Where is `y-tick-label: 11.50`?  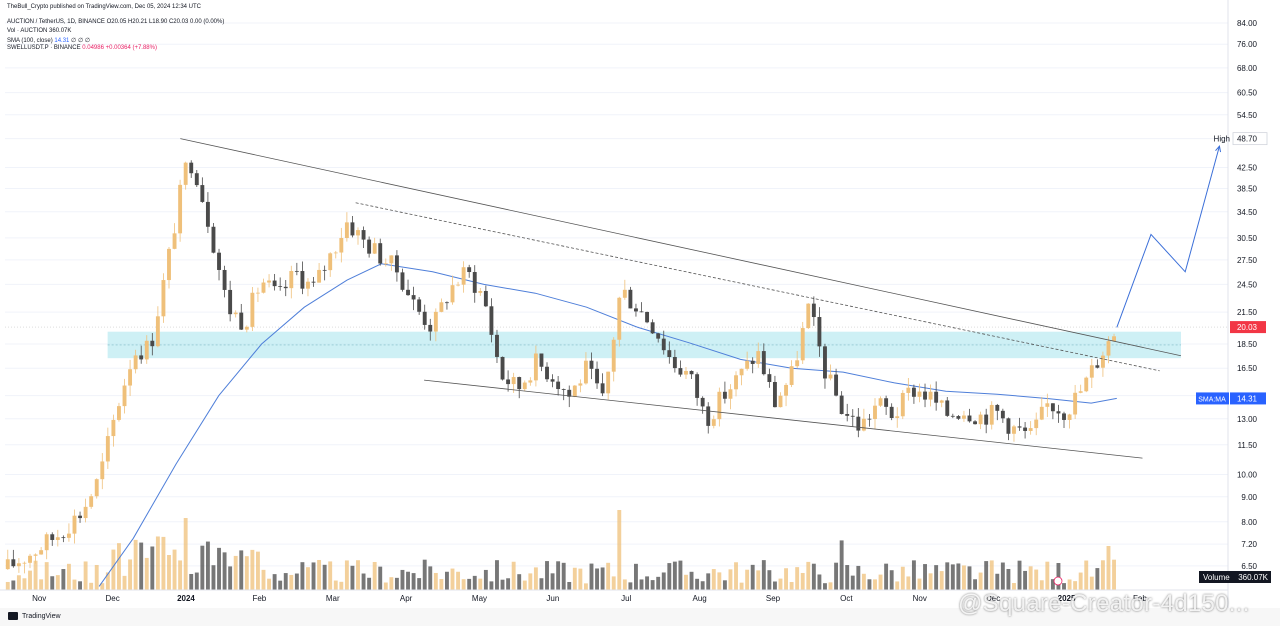 y-tick-label: 11.50 is located at coordinates (1248, 445).